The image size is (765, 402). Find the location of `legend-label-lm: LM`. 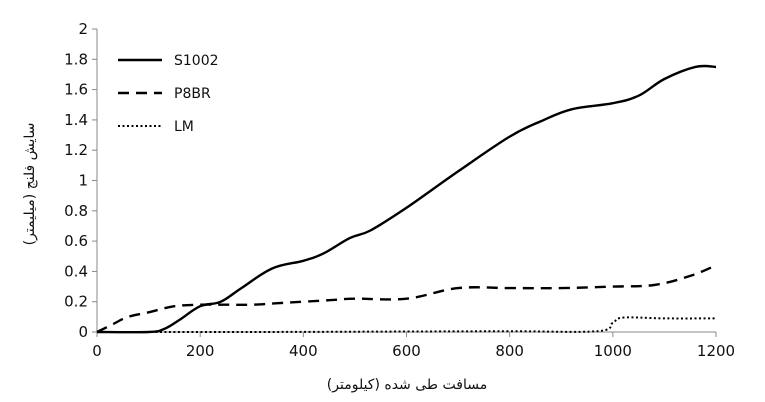

legend-label-lm: LM is located at coordinates (184, 127).